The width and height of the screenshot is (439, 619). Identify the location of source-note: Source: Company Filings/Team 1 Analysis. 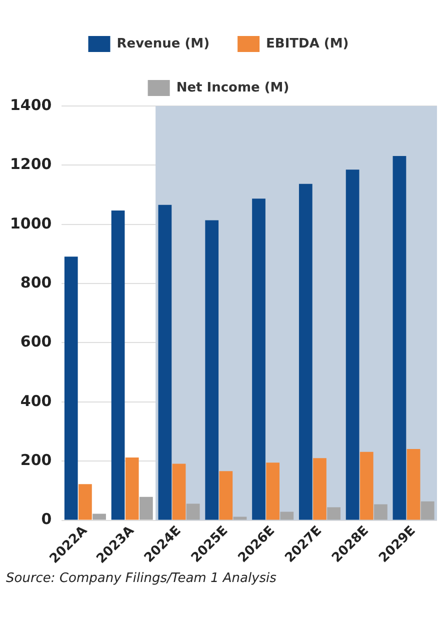
(142, 578).